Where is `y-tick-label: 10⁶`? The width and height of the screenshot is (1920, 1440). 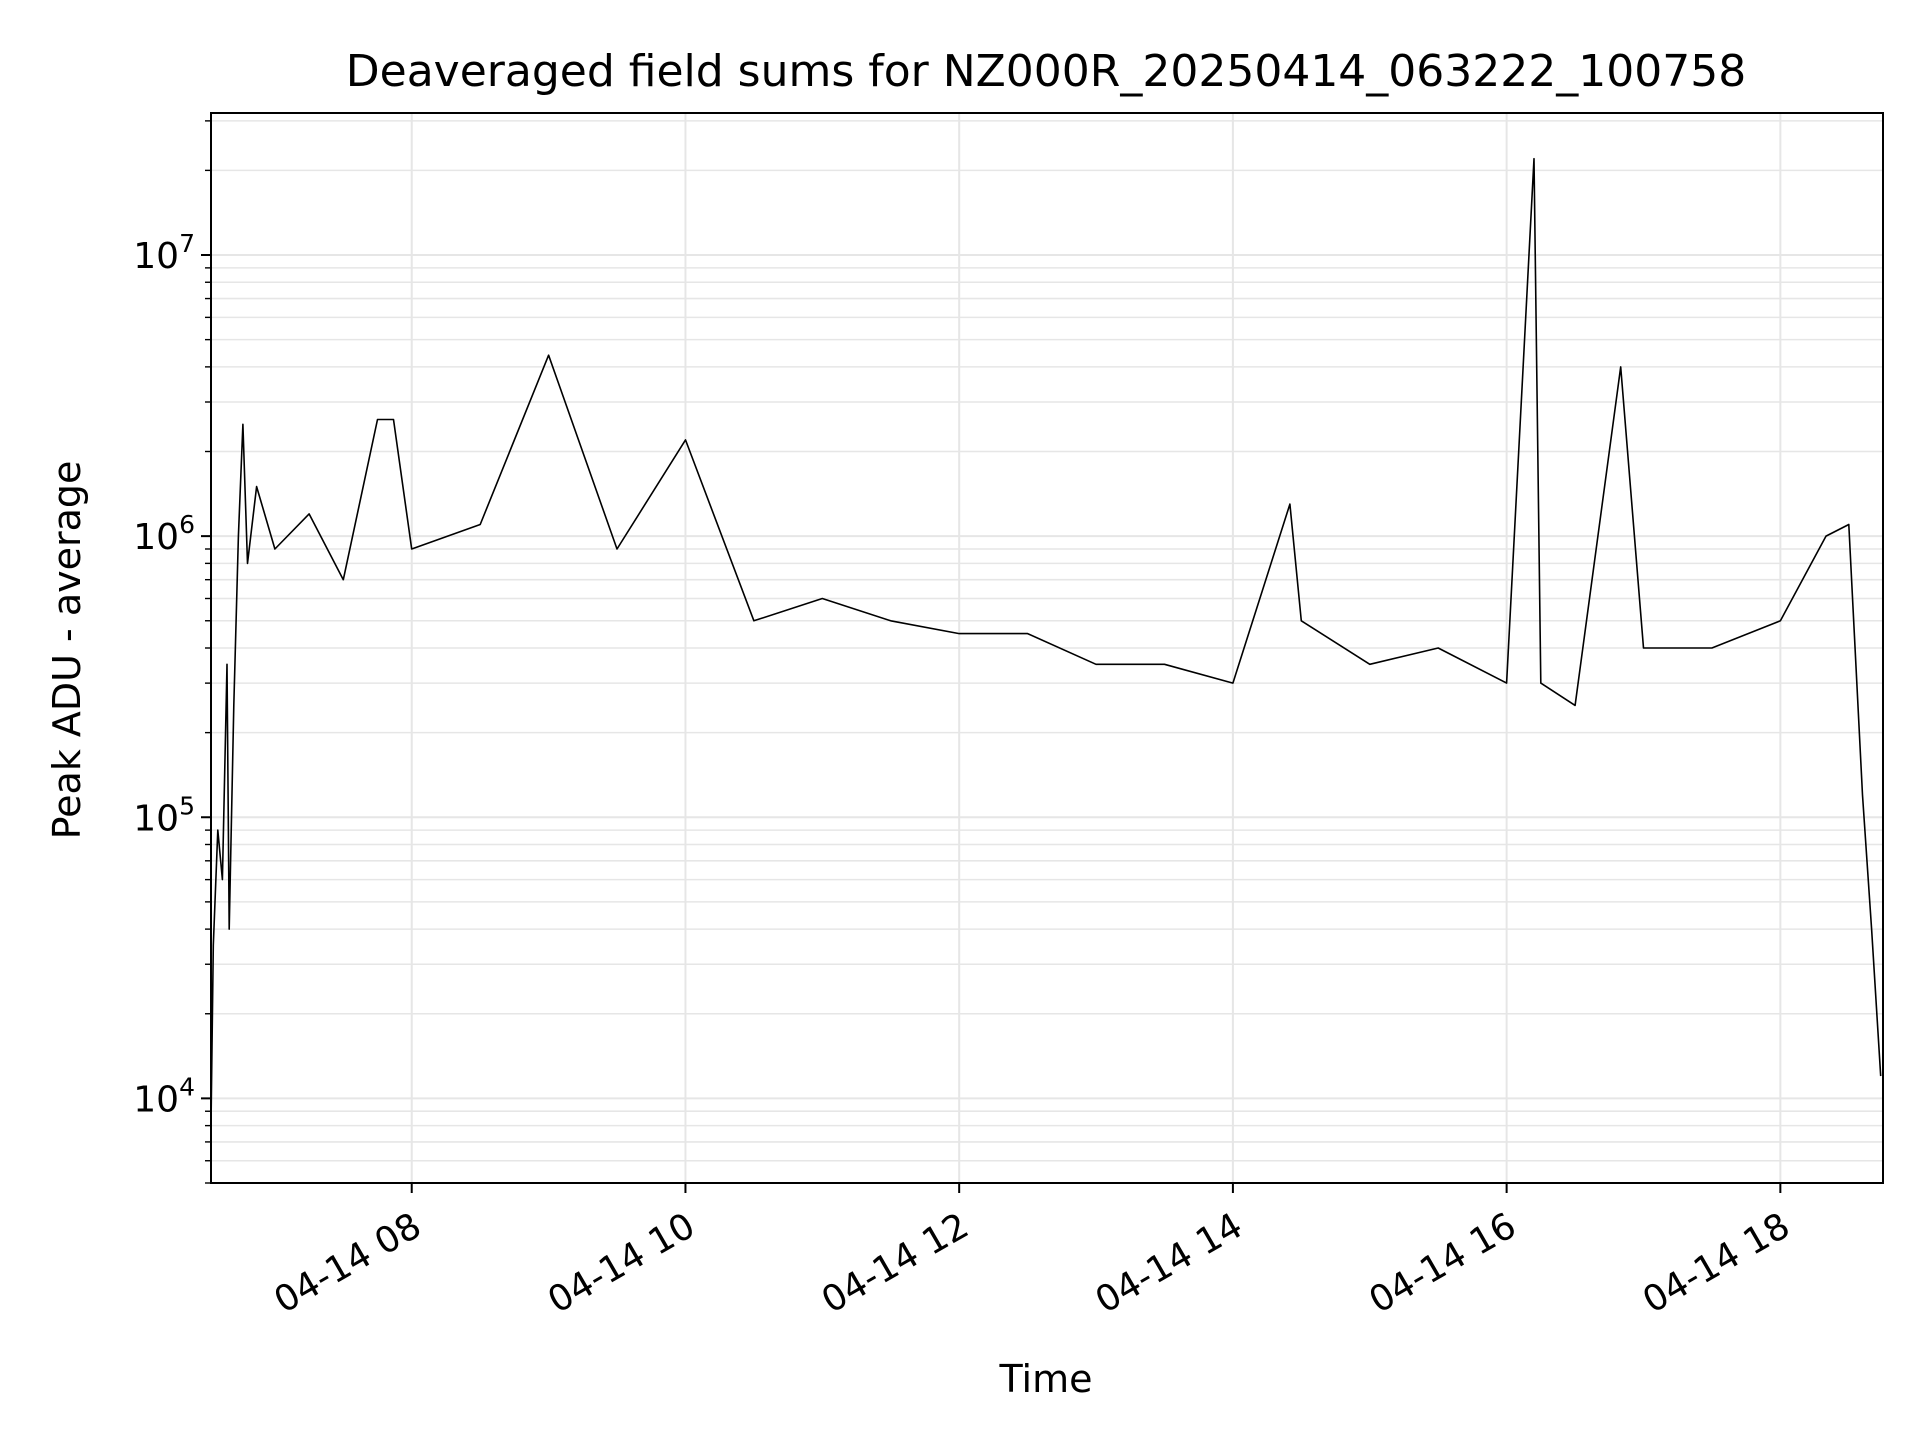 y-tick-label: 10⁶ is located at coordinates (164, 534).